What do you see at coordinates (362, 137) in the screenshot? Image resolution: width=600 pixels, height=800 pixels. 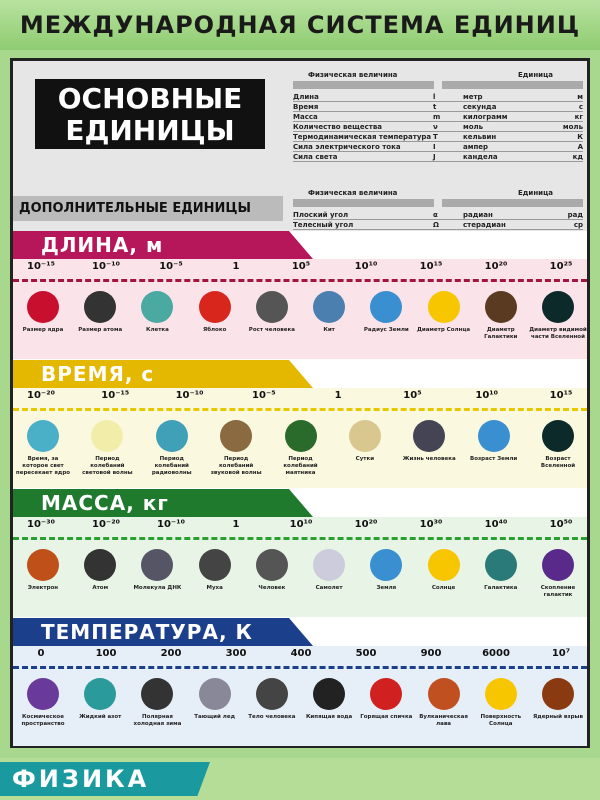 I see `cell-quantity: Термодинамическая температура` at bounding box center [362, 137].